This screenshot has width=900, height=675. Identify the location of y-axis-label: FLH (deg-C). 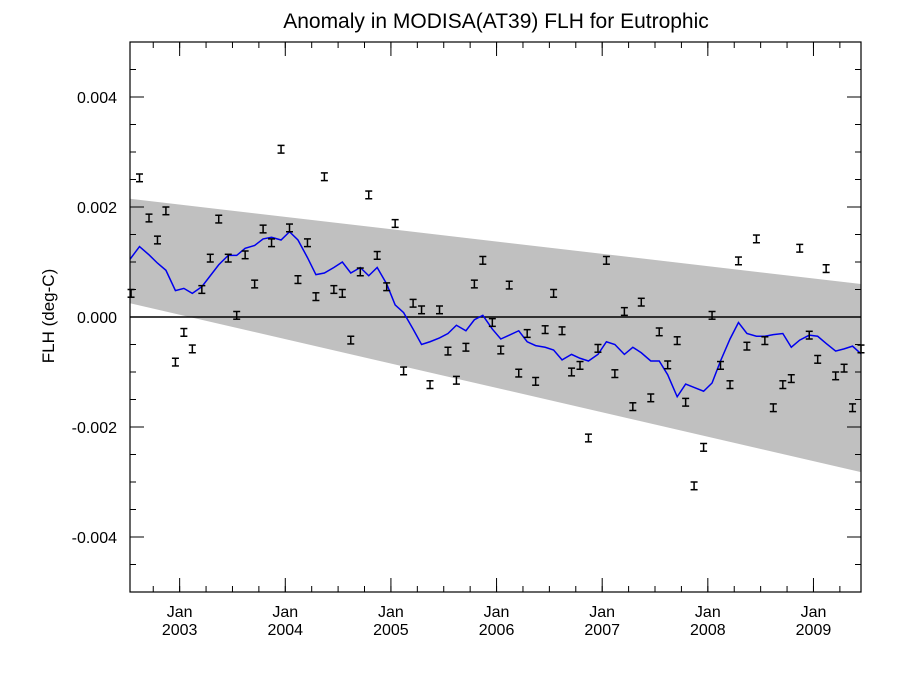
(48, 316).